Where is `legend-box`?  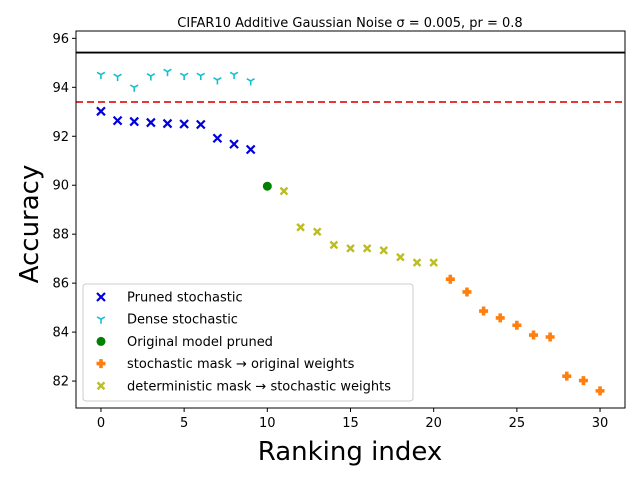 legend-box is located at coordinates (248, 342).